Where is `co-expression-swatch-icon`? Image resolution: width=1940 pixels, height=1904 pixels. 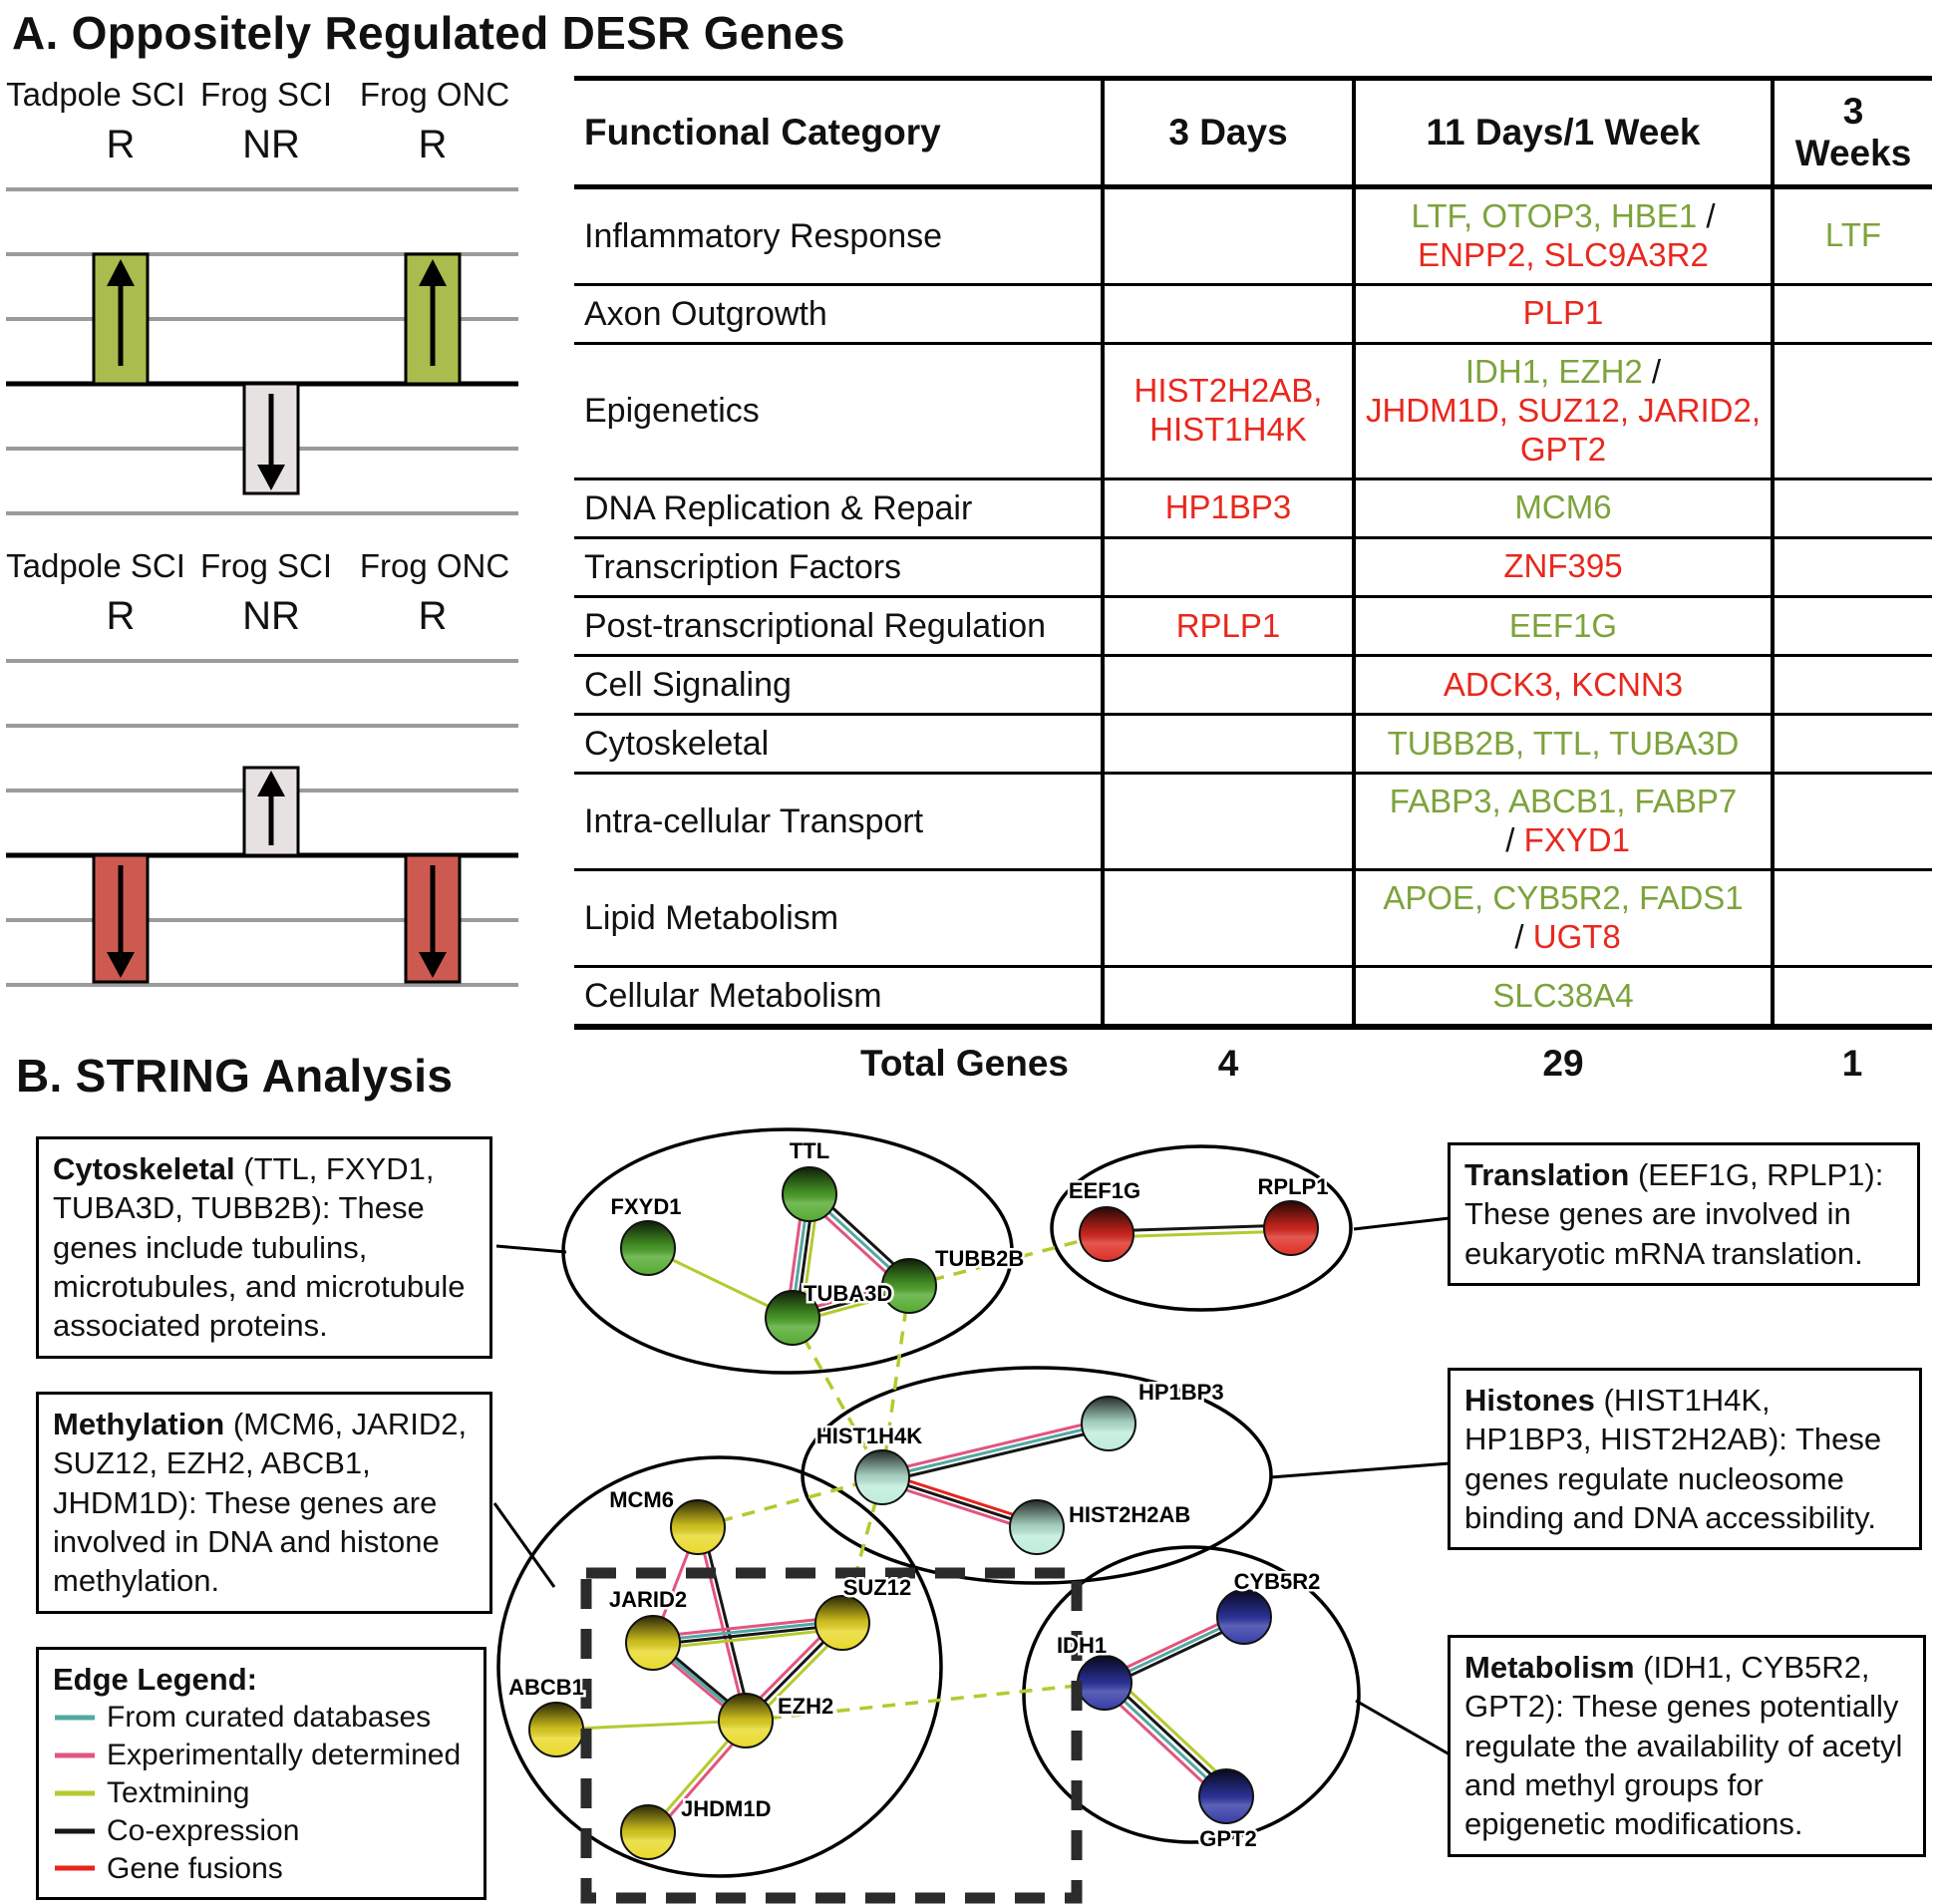 co-expression-swatch-icon is located at coordinates (75, 1831).